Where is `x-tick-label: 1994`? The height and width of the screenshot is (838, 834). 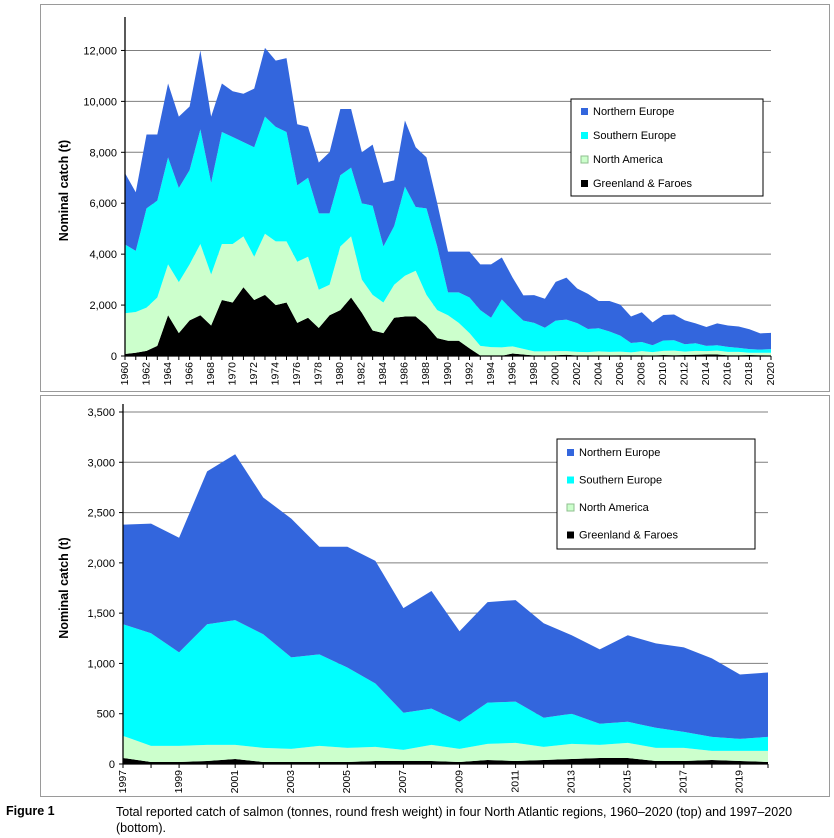 x-tick-label: 1994 is located at coordinates (491, 374).